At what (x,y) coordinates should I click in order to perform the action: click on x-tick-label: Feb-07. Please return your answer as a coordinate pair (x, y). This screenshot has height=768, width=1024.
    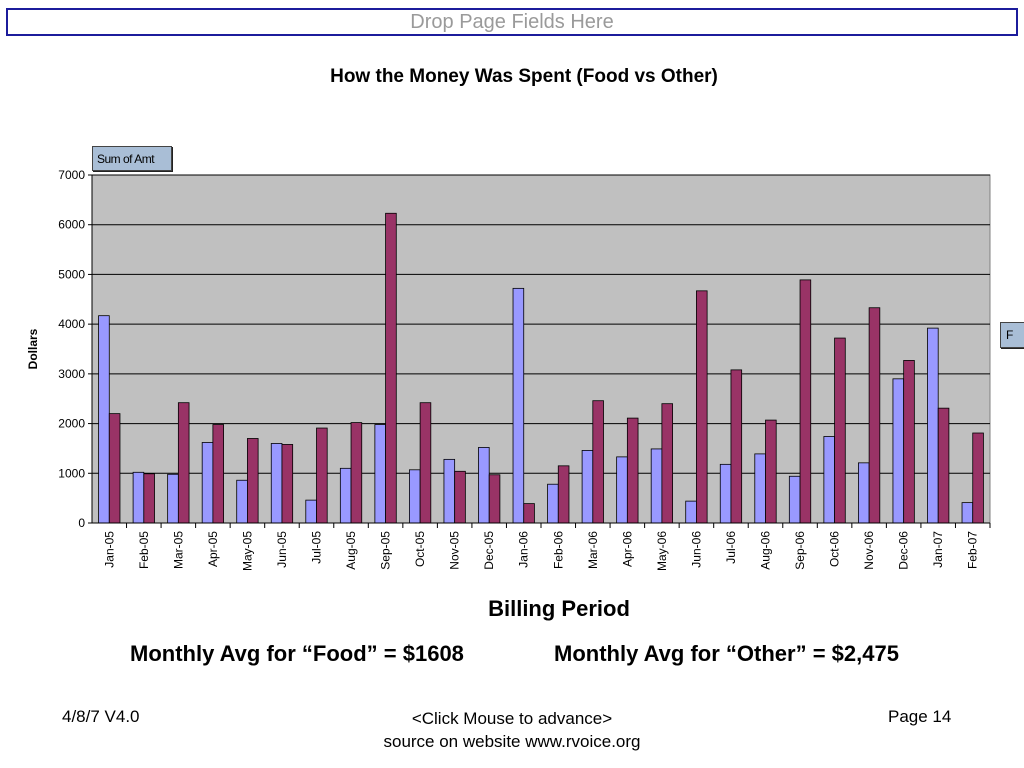
    Looking at the image, I should click on (973, 550).